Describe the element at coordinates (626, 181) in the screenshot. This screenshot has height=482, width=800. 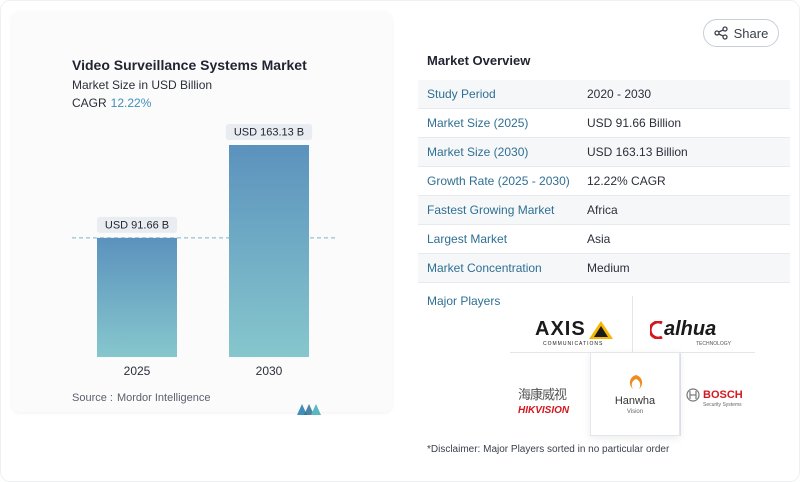
I see `row-value: 12.22% CAGR` at that location.